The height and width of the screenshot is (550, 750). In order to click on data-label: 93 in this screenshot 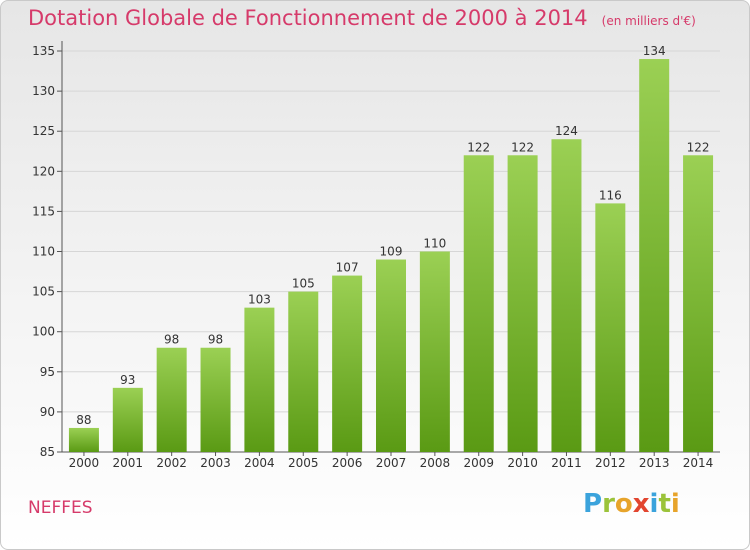, I will do `click(127, 380)`.